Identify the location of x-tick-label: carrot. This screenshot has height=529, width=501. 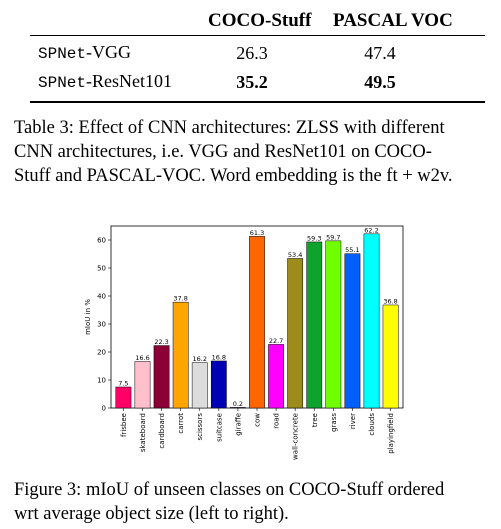
(181, 423).